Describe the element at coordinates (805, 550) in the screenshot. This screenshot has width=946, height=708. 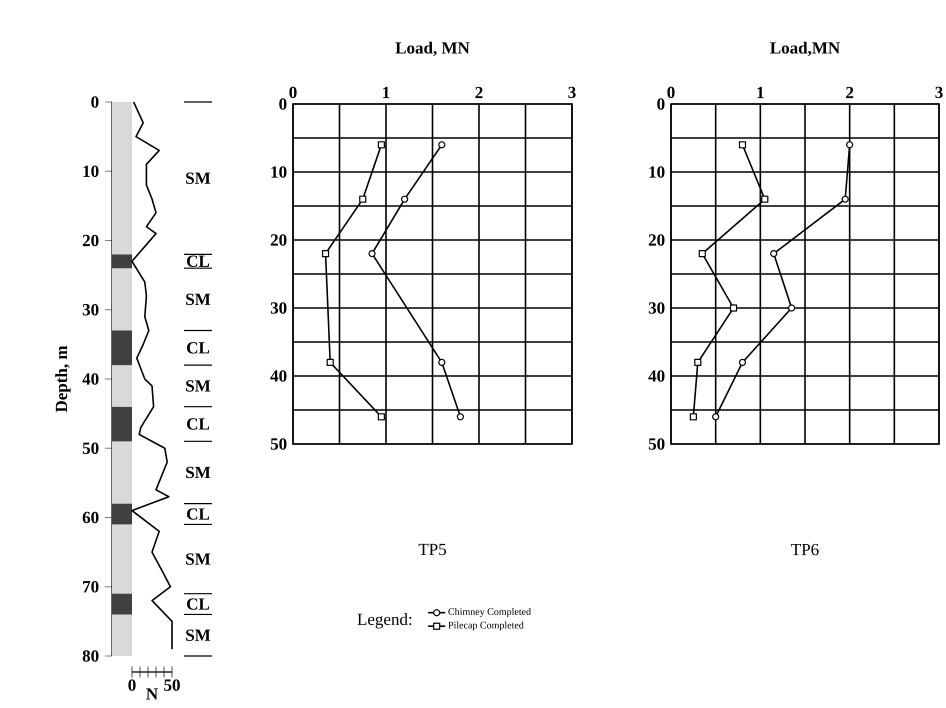
I see `text: TP6` at that location.